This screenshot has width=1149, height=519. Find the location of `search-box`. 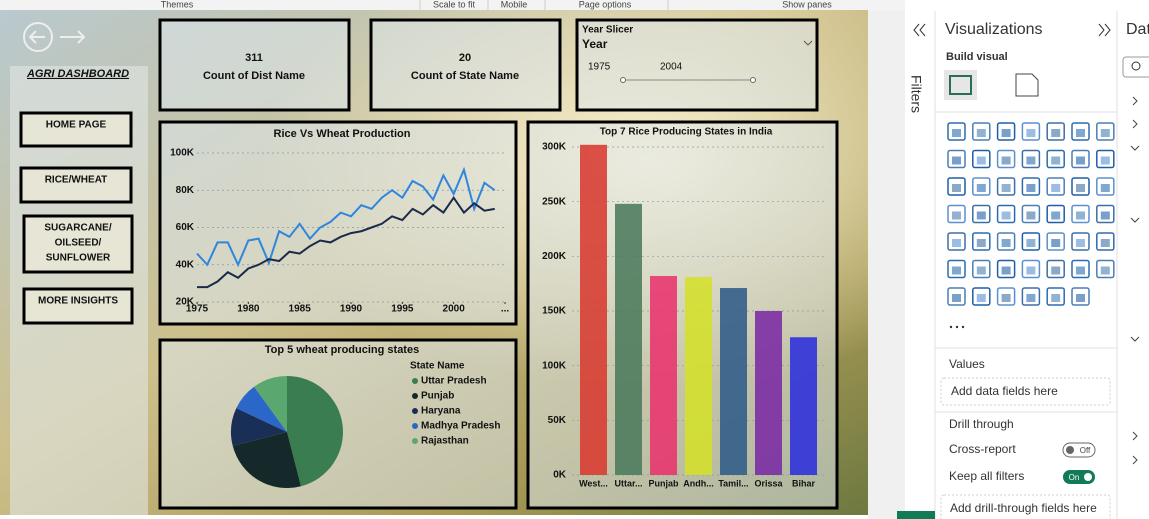

search-box is located at coordinates (1135, 67).